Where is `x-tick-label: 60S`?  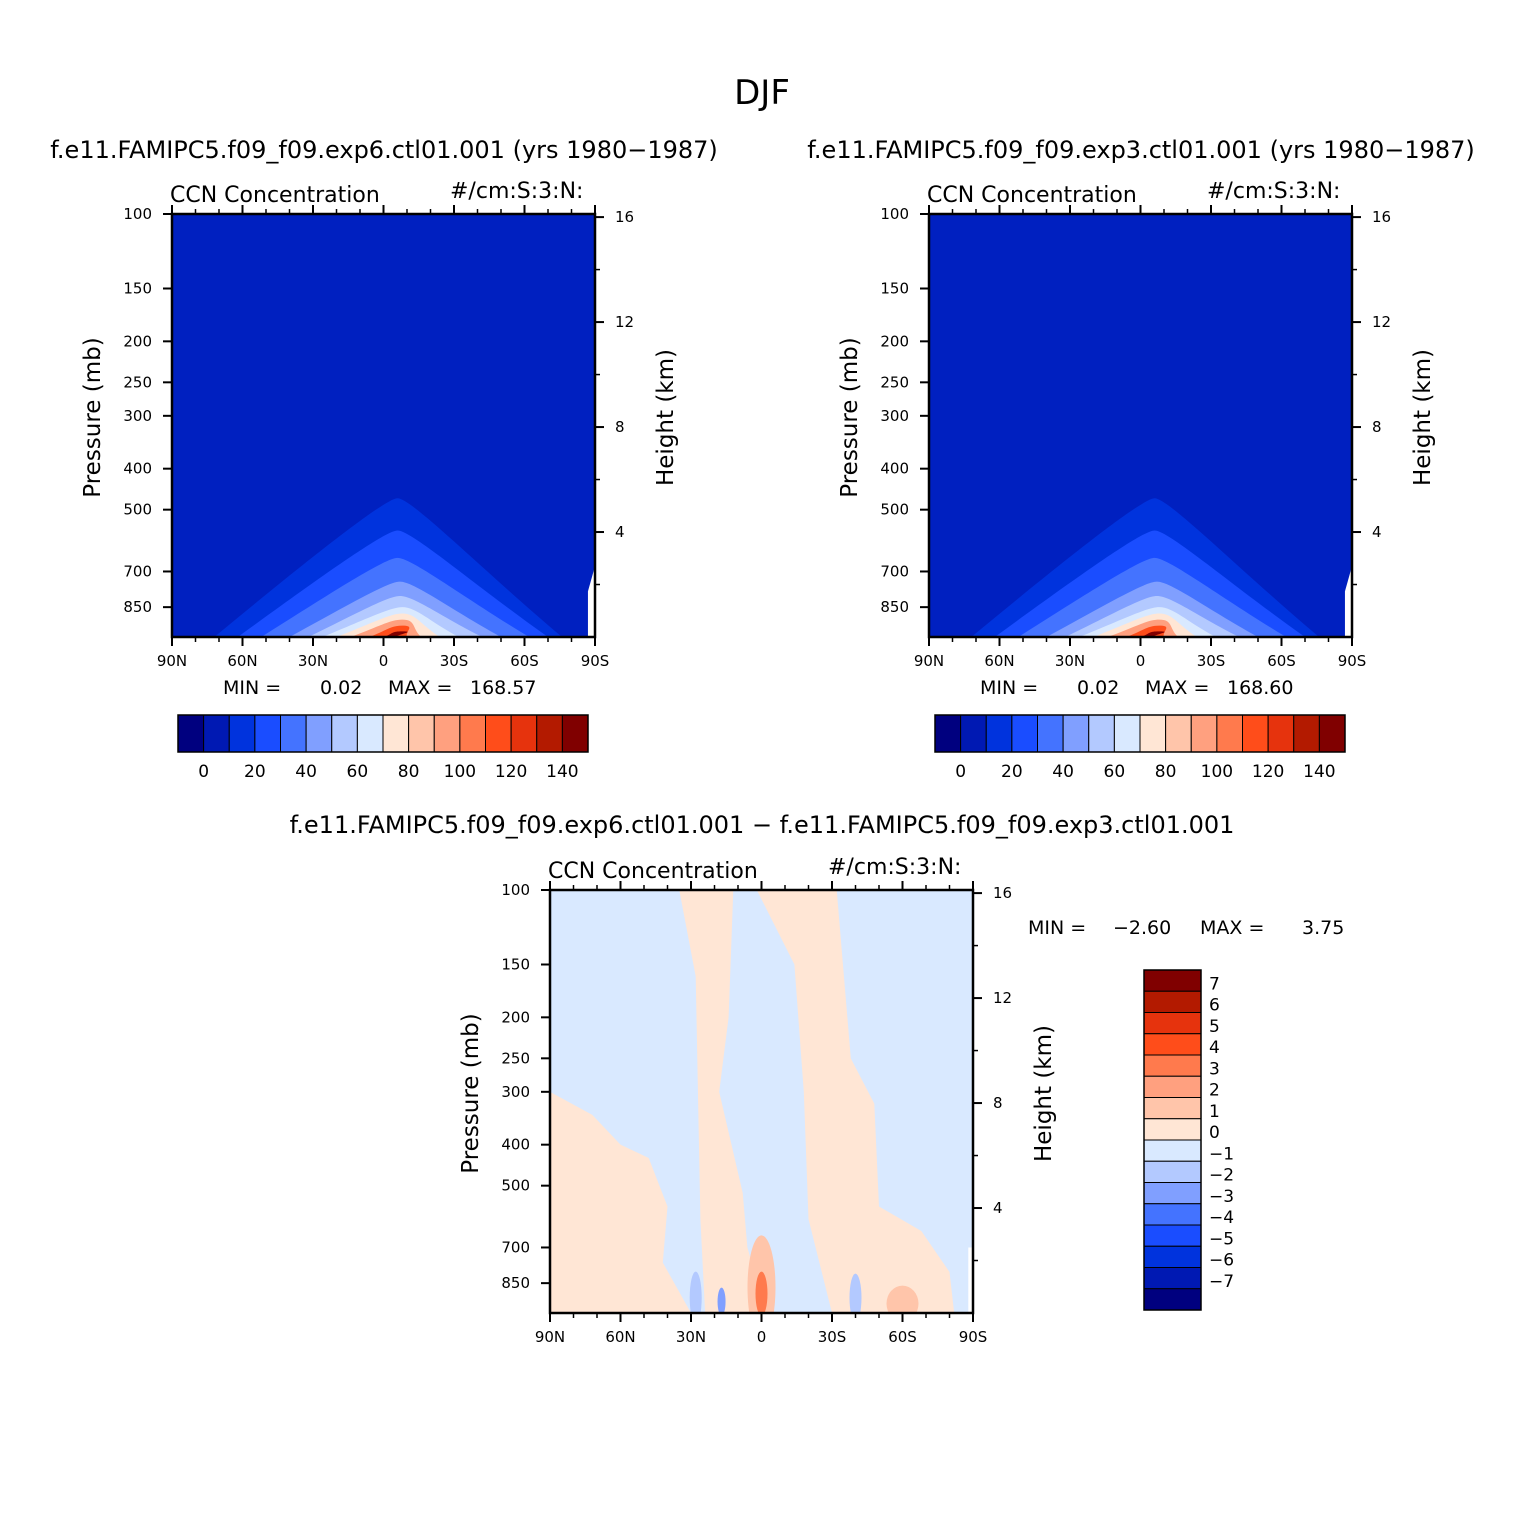
x-tick-label: 60S is located at coordinates (524, 661).